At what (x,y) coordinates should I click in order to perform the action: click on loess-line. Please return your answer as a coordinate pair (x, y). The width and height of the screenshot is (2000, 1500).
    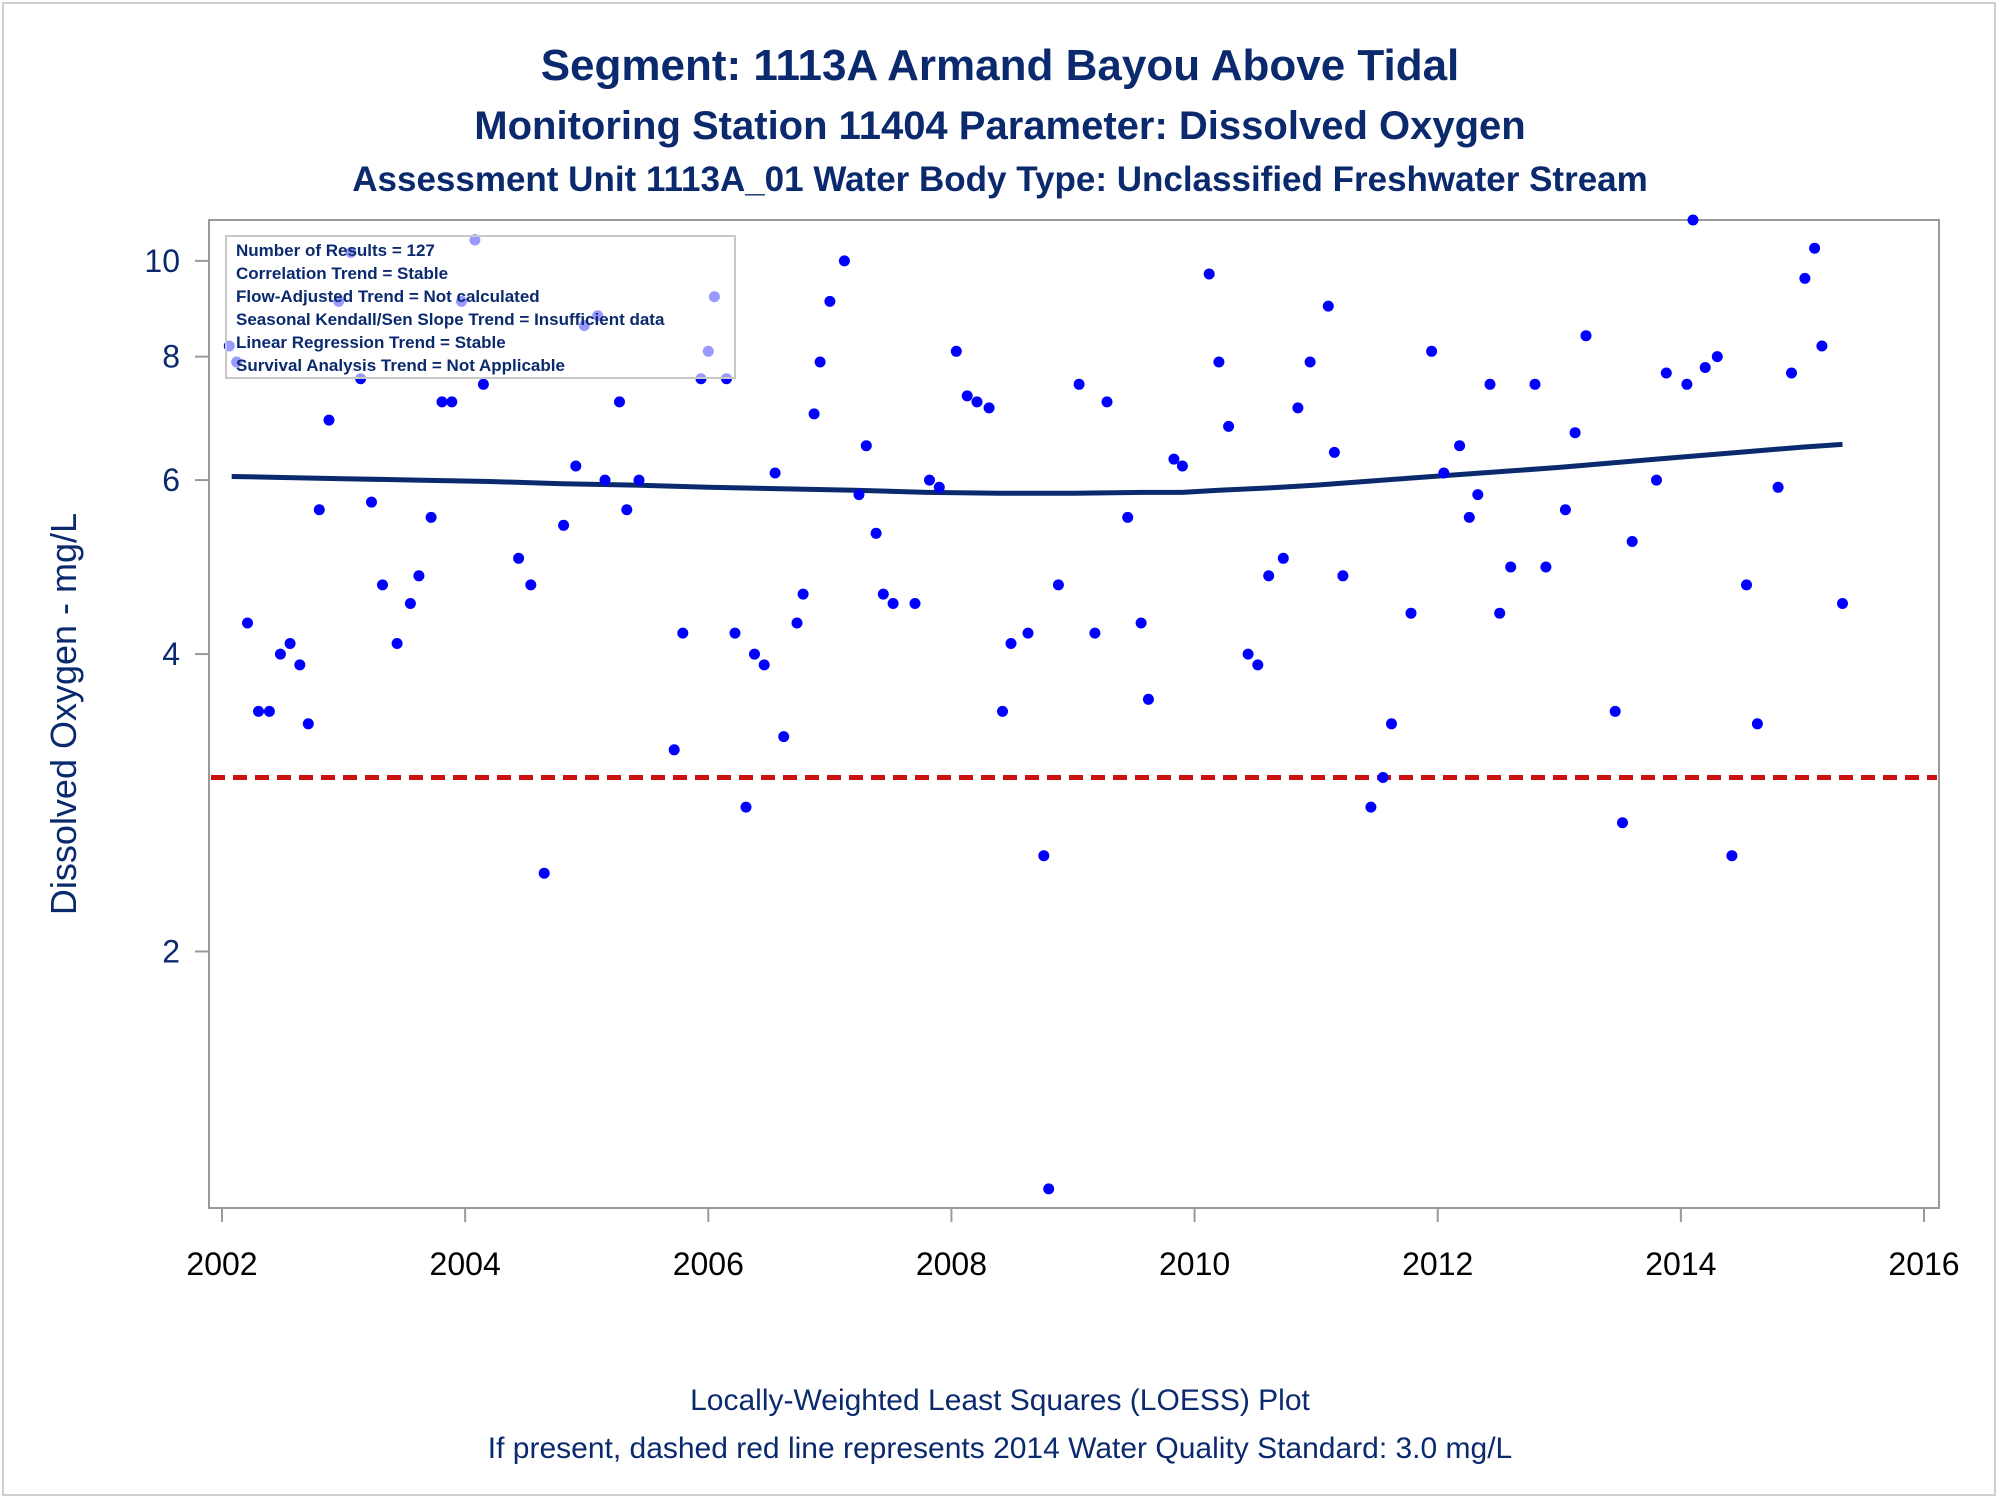
    Looking at the image, I should click on (1037, 468).